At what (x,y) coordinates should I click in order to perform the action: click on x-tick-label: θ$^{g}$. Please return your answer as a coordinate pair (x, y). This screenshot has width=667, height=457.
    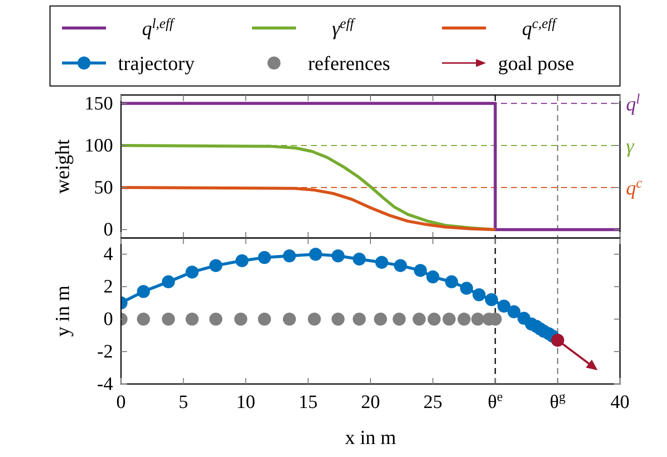
    Looking at the image, I should click on (558, 400).